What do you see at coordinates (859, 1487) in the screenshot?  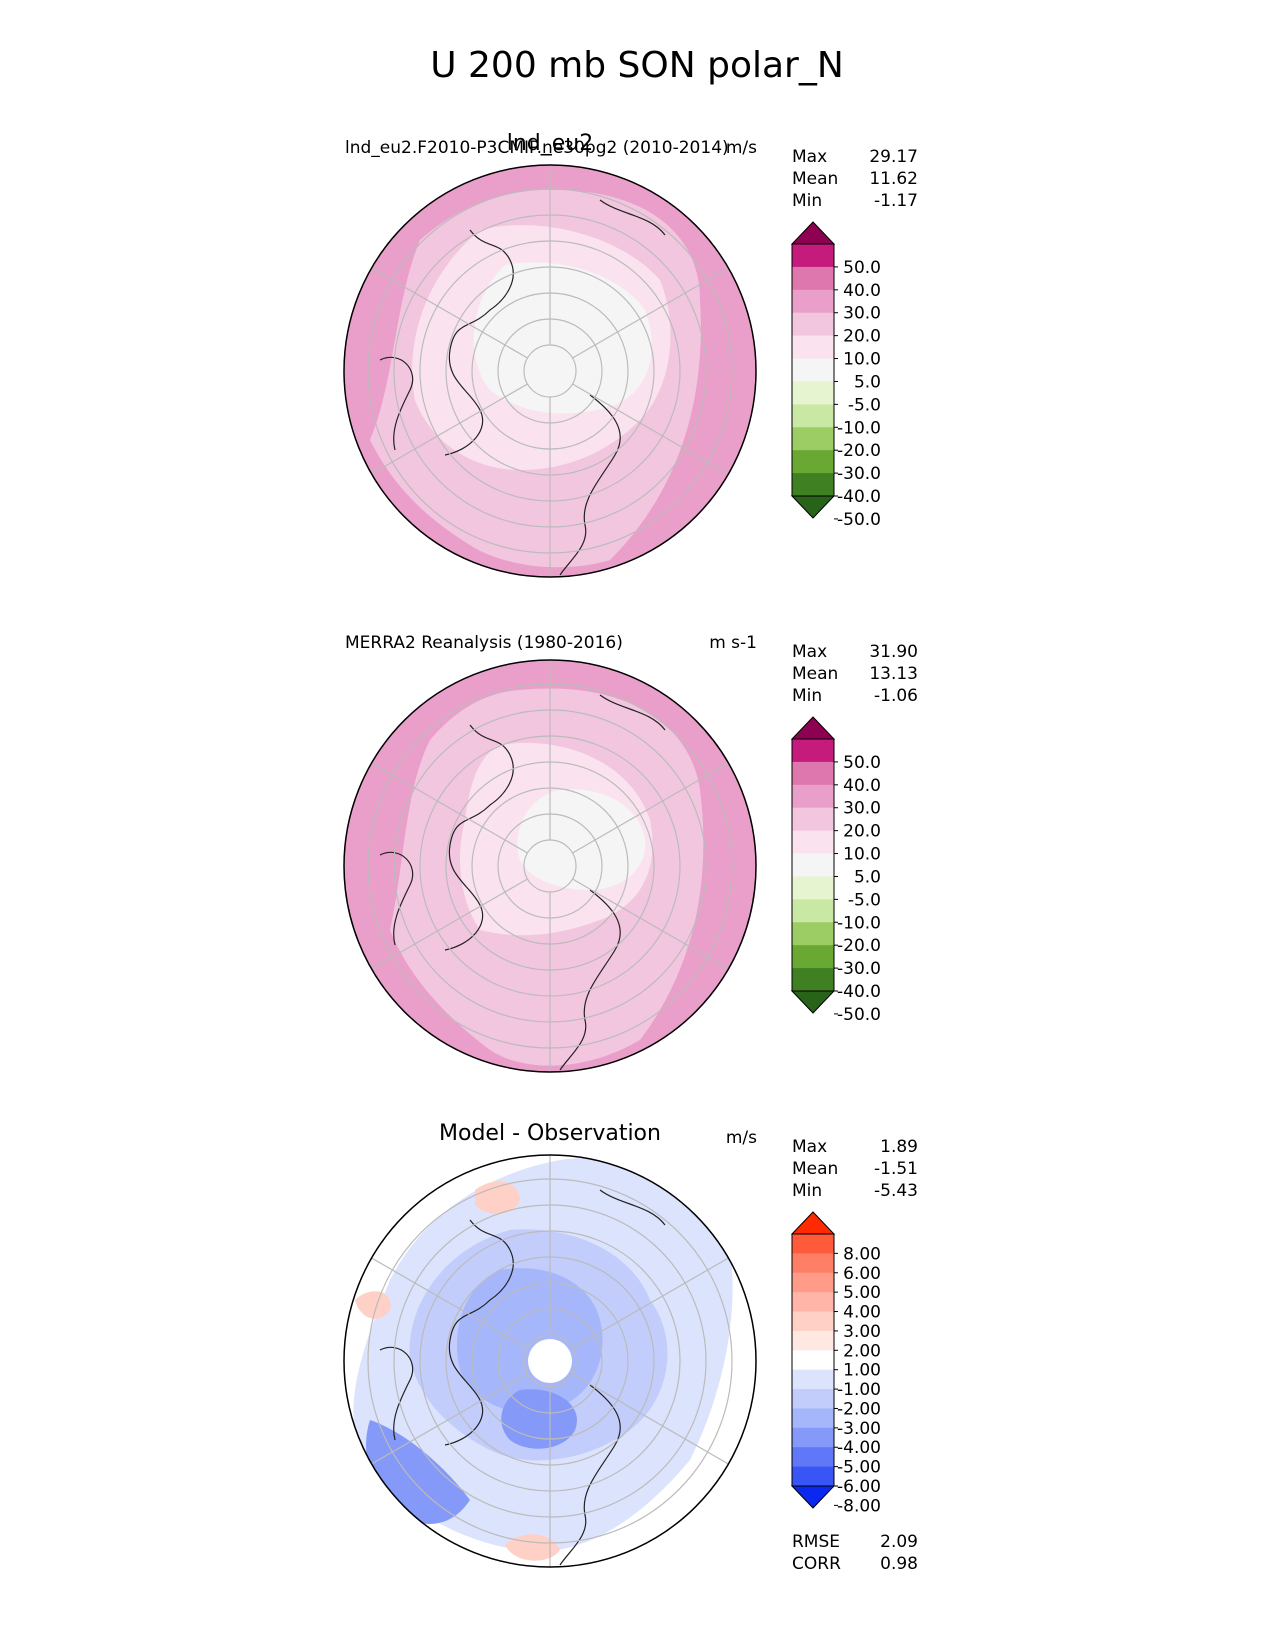 I see `colorbar-tick-label: -6.00` at bounding box center [859, 1487].